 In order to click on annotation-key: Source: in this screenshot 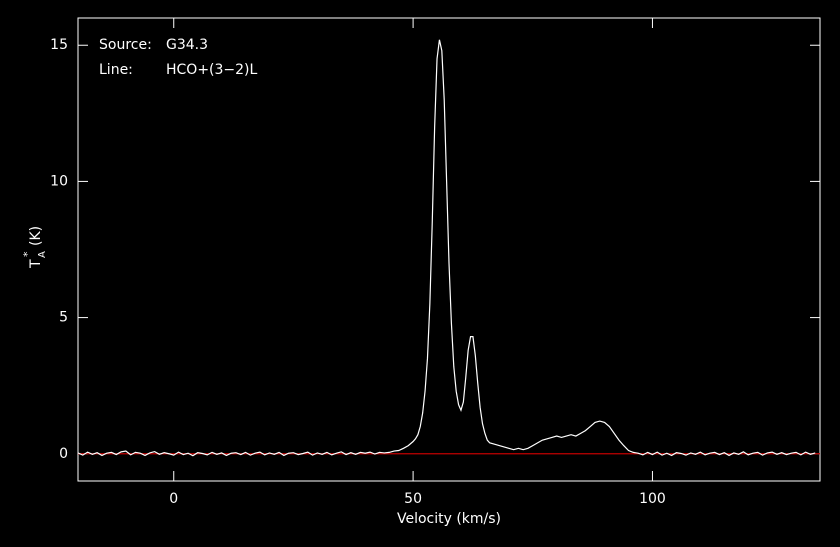, I will do `click(125, 45)`.